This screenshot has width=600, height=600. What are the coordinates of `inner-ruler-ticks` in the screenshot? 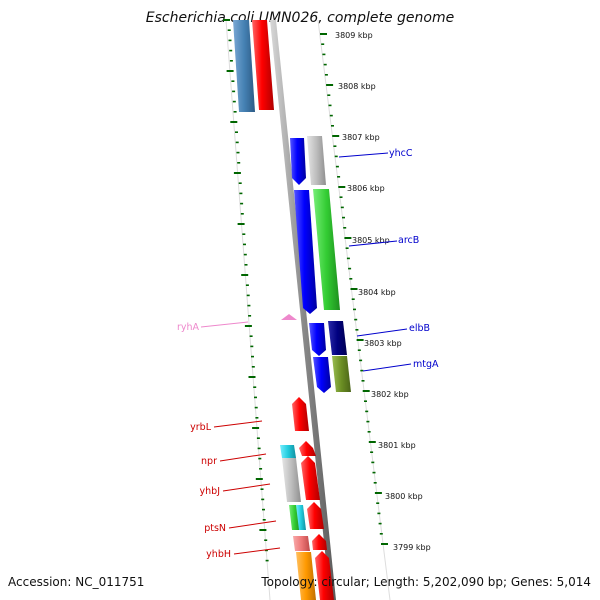 It's located at (246, 290).